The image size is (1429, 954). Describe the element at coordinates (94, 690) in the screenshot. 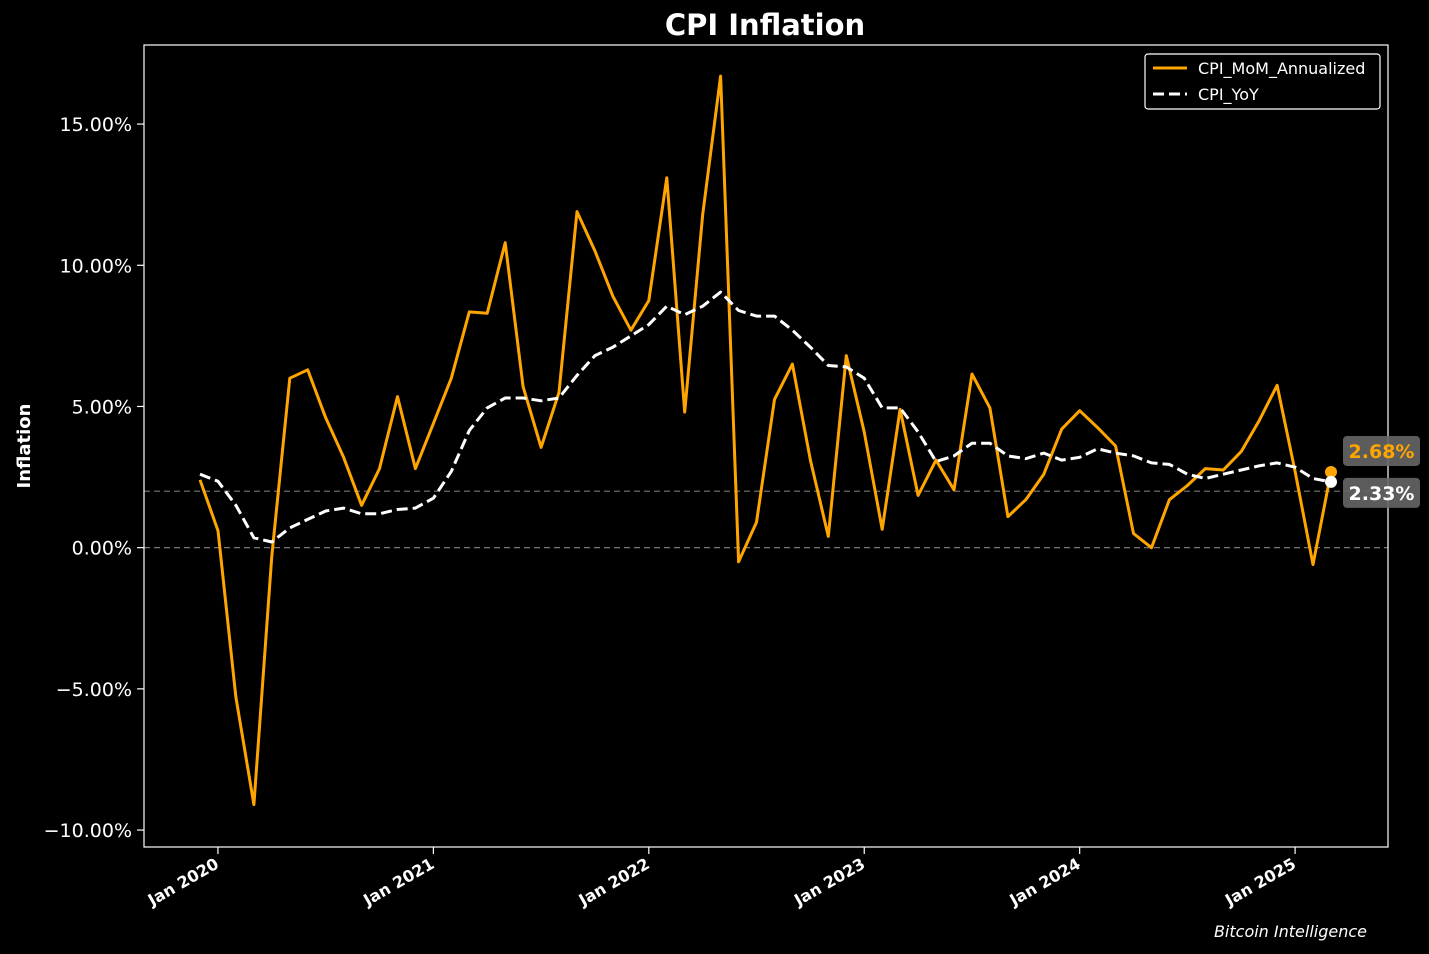

I see `y-tick-label: −5.00%` at that location.